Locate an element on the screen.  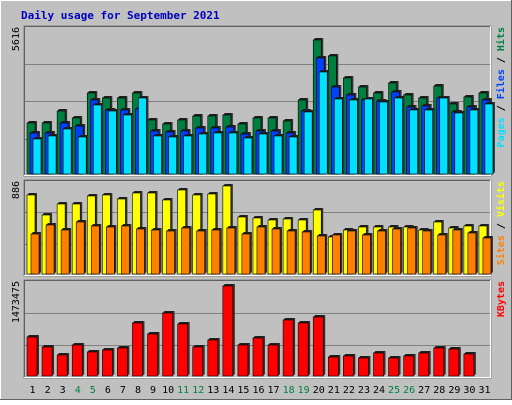
x-tick-label-day-8: 8 is located at coordinates (138, 390).